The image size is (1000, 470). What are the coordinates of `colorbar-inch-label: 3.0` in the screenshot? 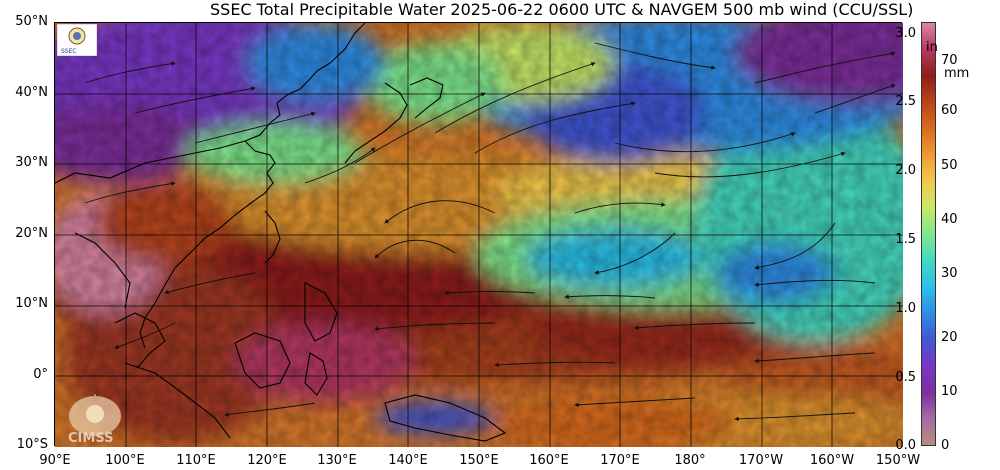 It's located at (905, 33).